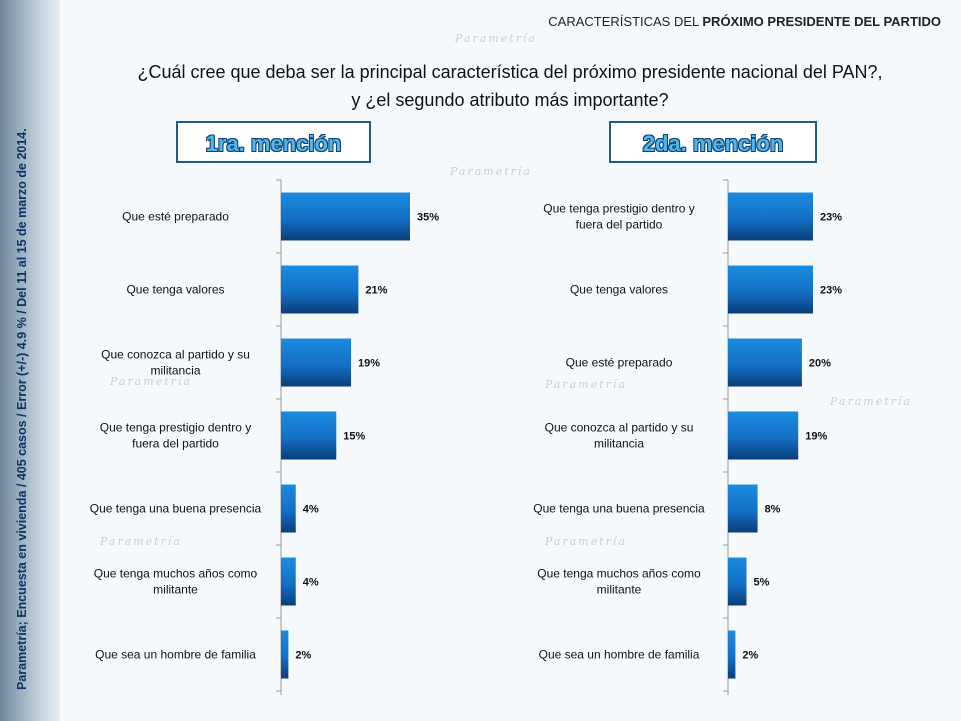 The height and width of the screenshot is (721, 961). Describe the element at coordinates (821, 21) in the screenshot. I see `header-bold: PRÓXIMO PRESIDENTE DEL PARTIDO` at that location.